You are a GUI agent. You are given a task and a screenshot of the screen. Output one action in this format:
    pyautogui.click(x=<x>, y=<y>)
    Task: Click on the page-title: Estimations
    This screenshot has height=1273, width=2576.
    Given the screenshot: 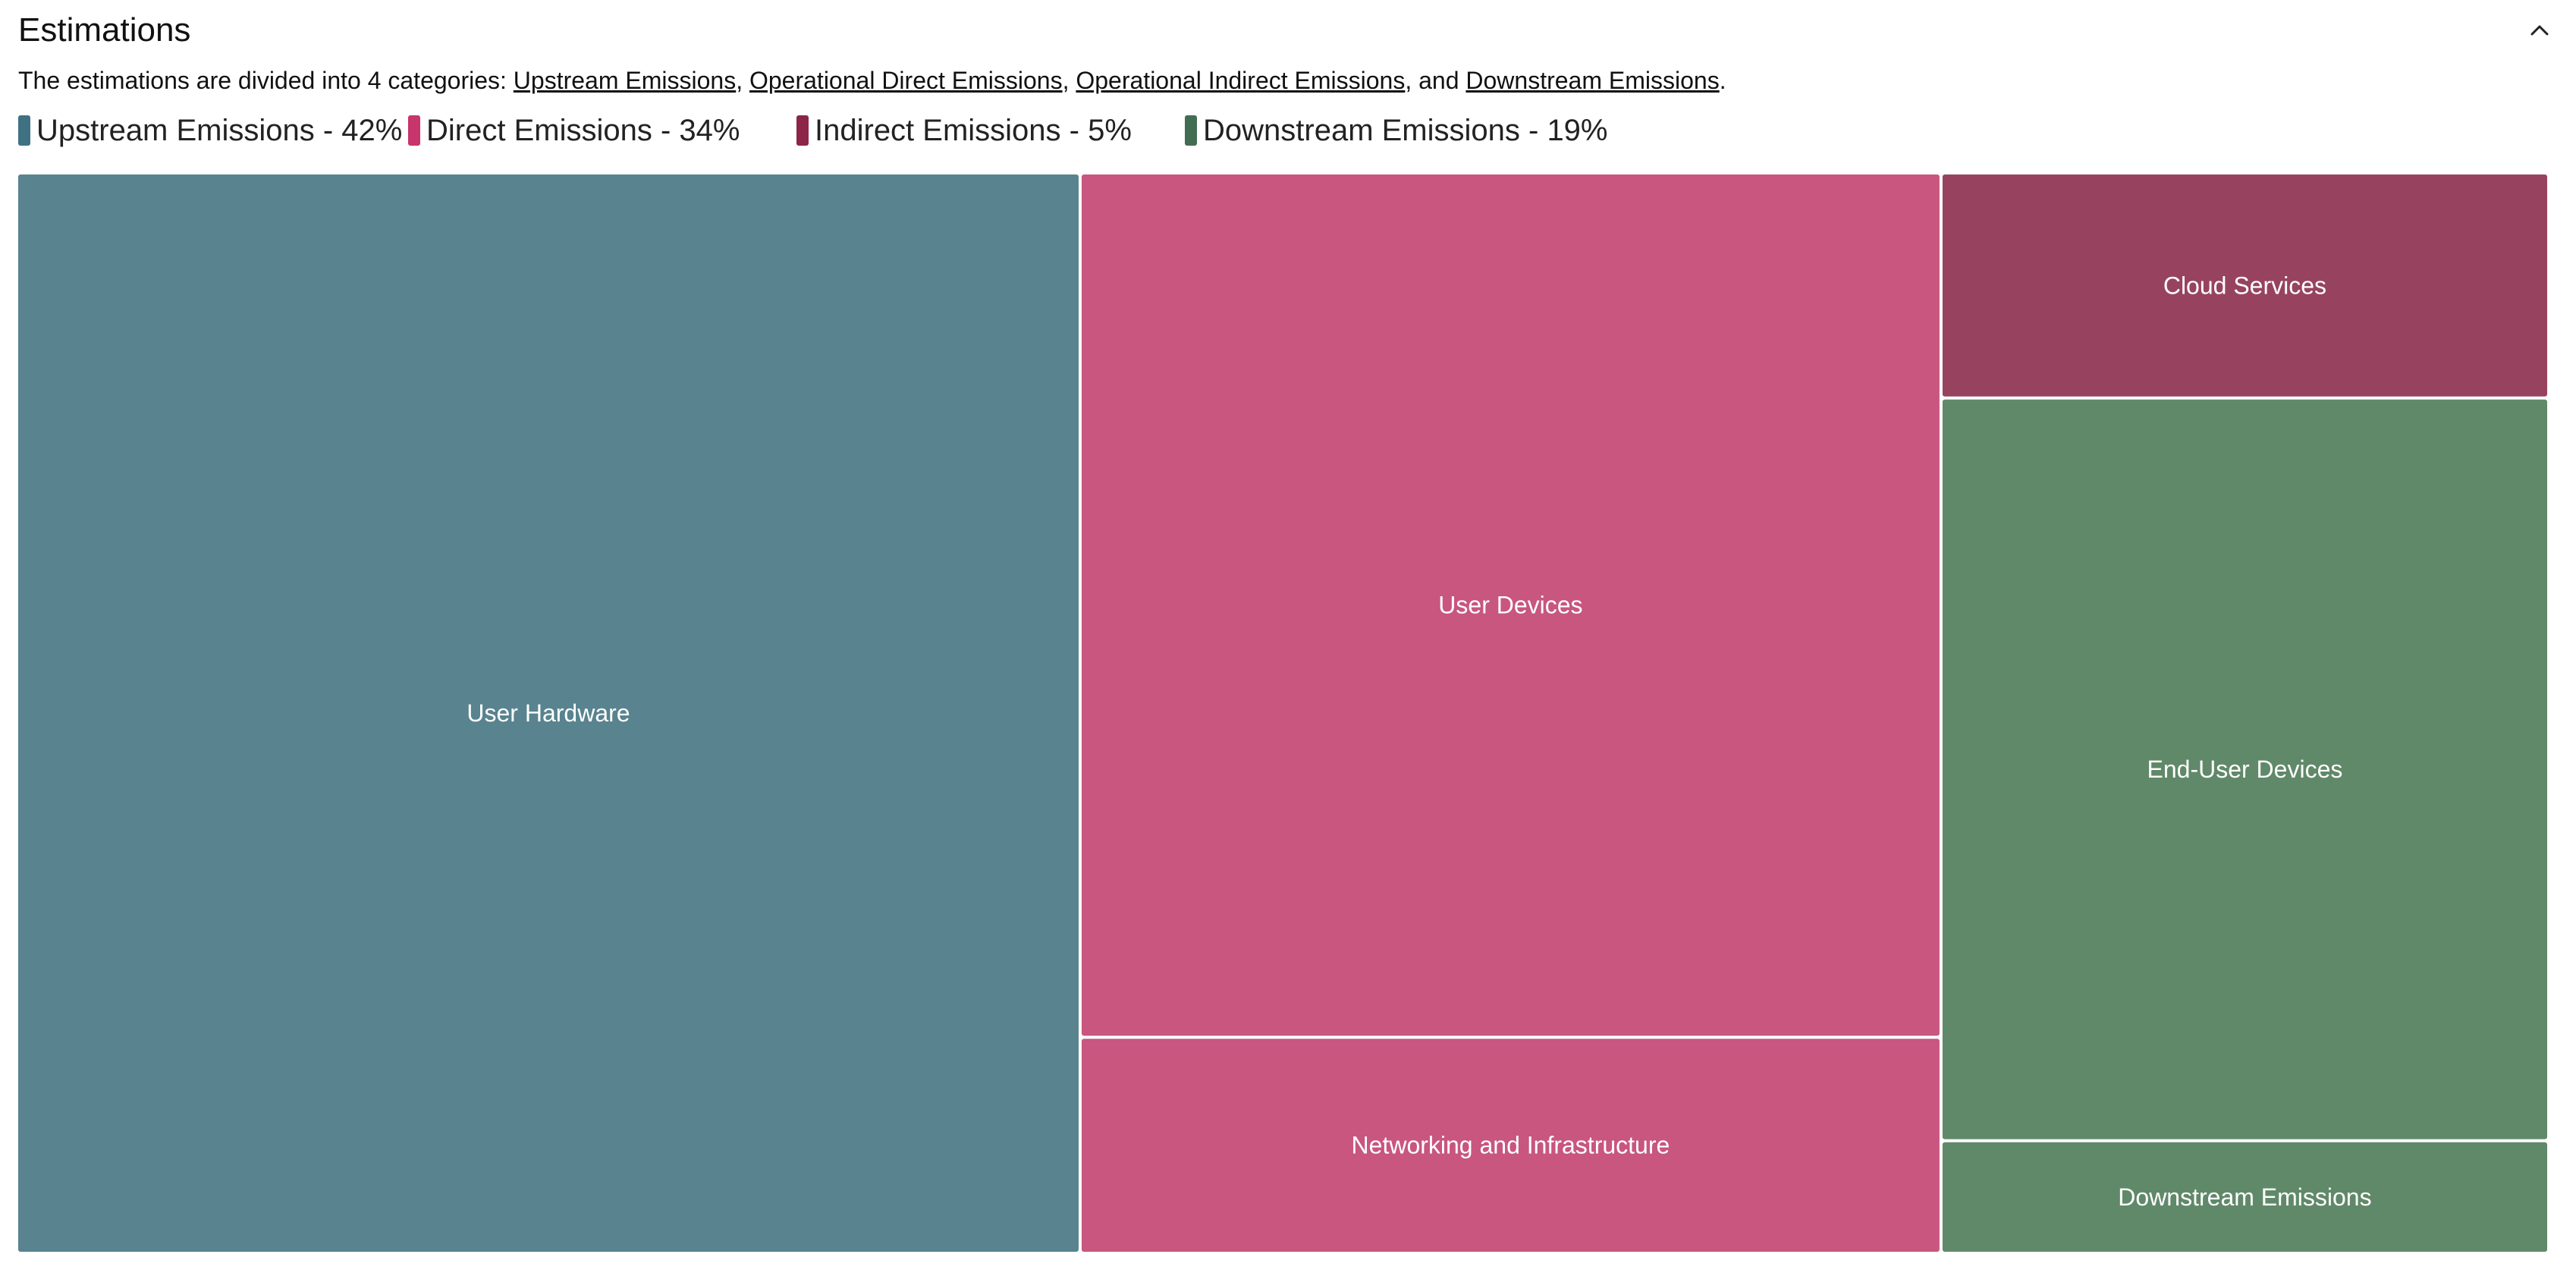 What is the action you would take?
    pyautogui.click(x=104, y=30)
    